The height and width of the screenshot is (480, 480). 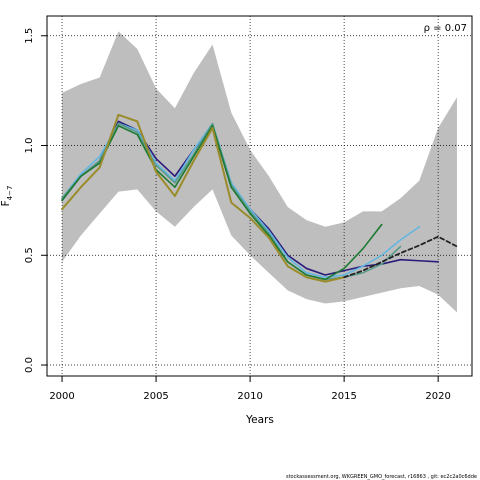 I want to click on y-axis-title: F4−7, so click(x=7, y=196).